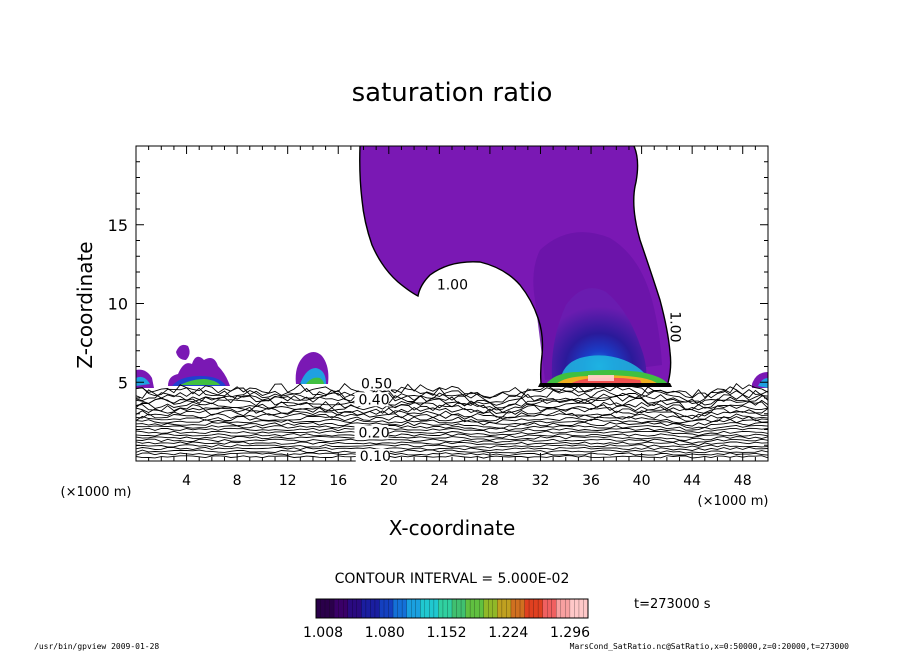  I want to click on contour-label: 0.10, so click(375, 457).